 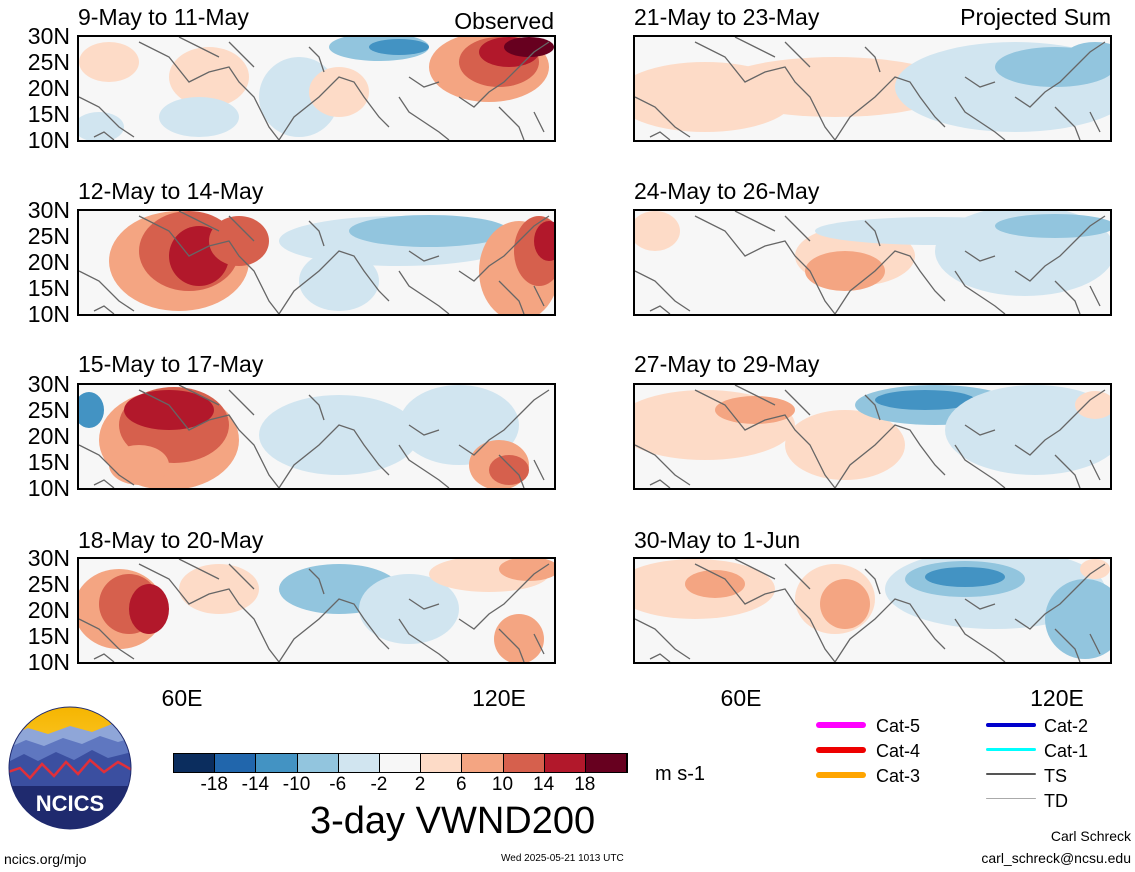 I want to click on author-email: carl_schreck@ncsu.edu, so click(x=1056, y=858).